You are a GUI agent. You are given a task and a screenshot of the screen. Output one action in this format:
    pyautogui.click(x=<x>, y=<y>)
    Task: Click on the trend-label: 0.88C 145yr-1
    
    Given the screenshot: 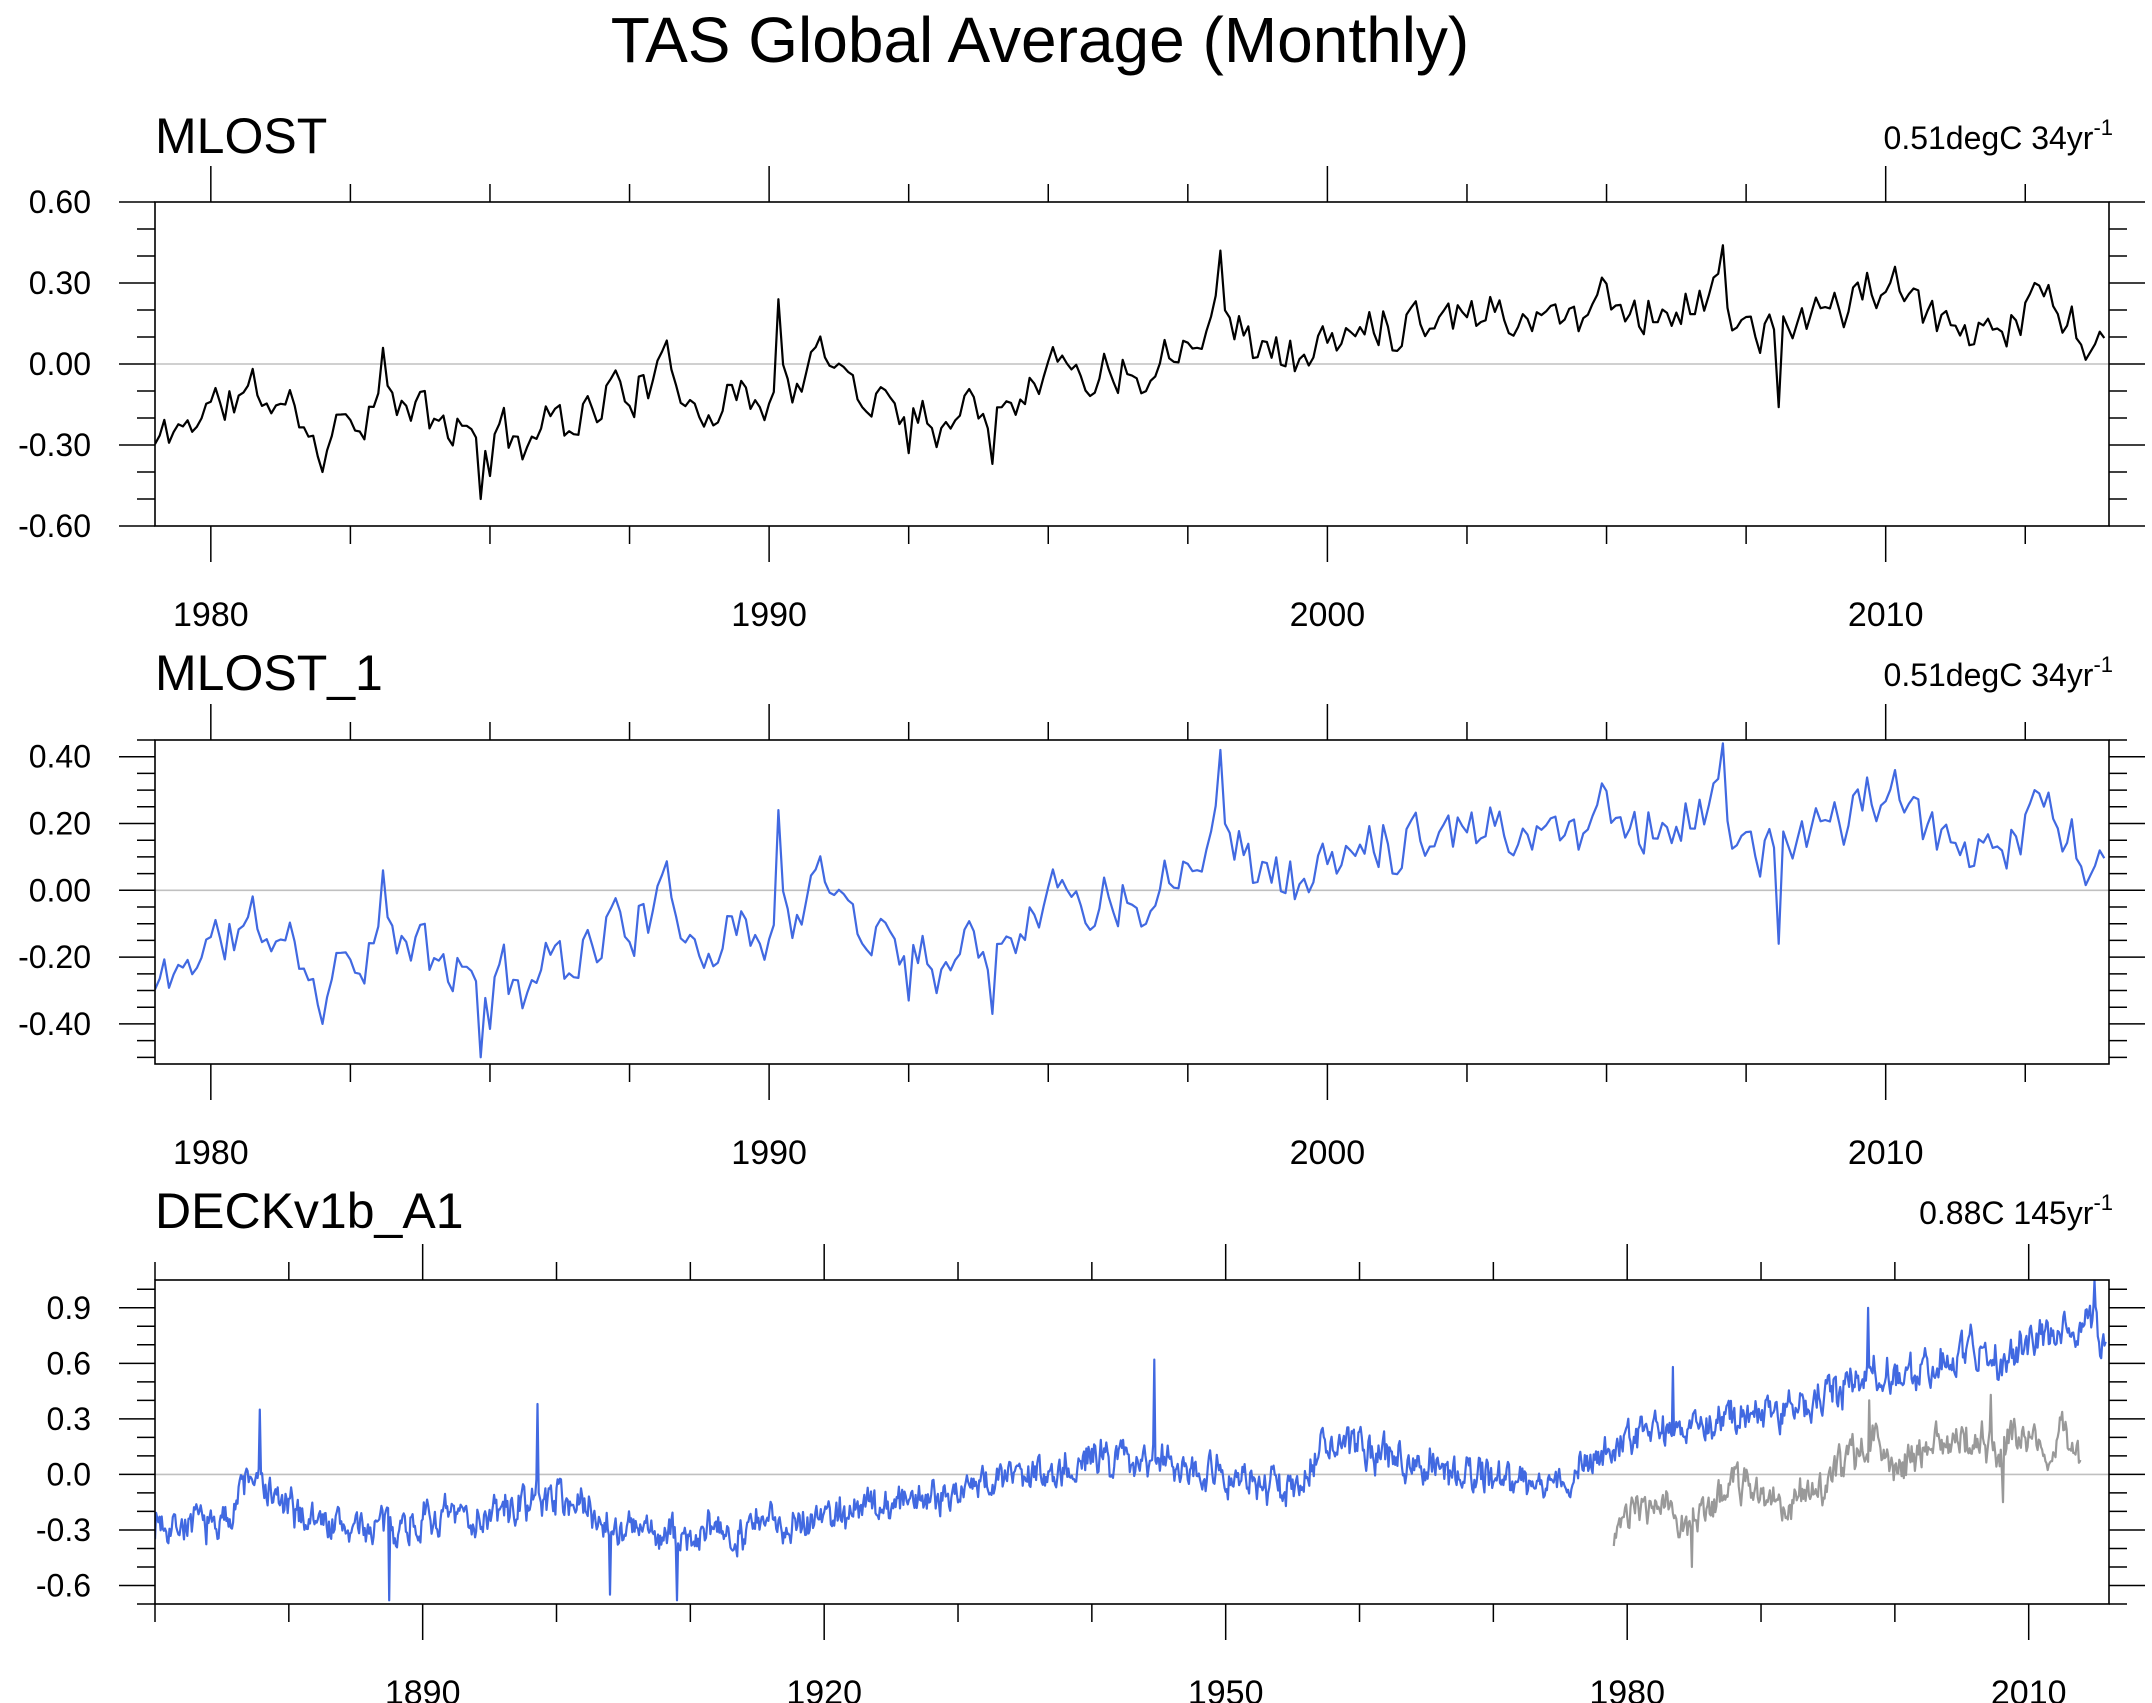 What is the action you would take?
    pyautogui.click(x=2016, y=1210)
    